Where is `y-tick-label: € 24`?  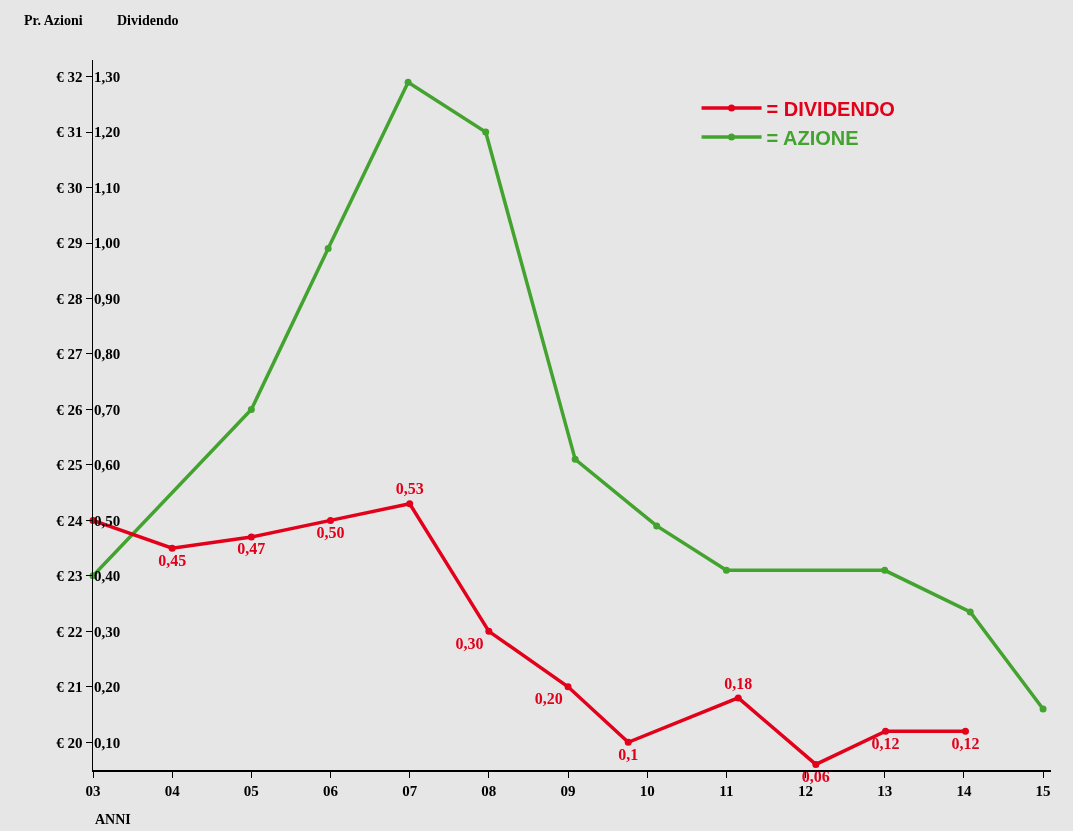
y-tick-label: € 24 is located at coordinates (69, 520).